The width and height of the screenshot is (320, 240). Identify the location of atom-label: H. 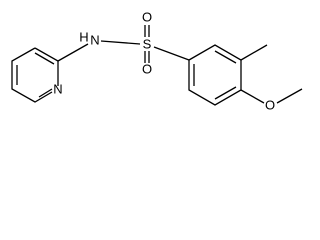
(83, 36).